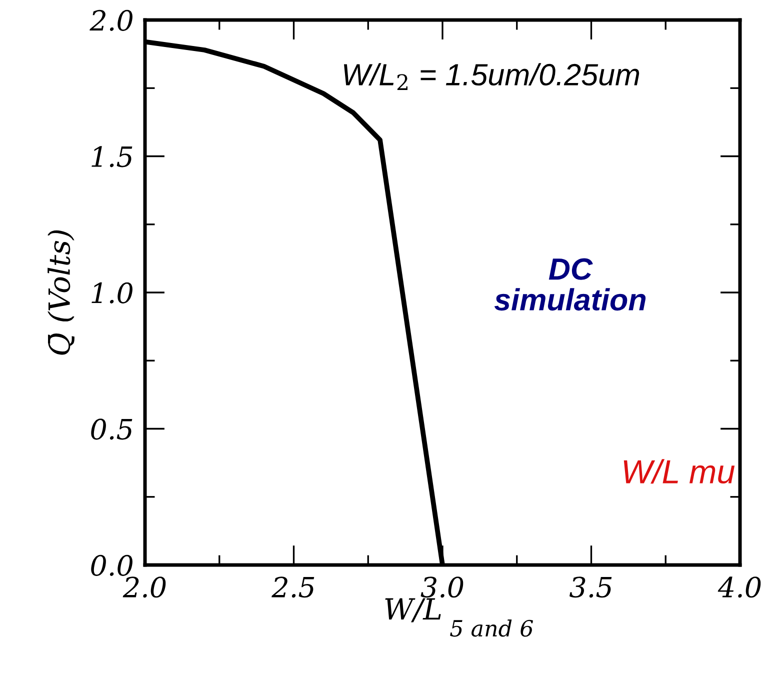  What do you see at coordinates (442, 587) in the screenshot?
I see `x-tick-label: 3.0` at bounding box center [442, 587].